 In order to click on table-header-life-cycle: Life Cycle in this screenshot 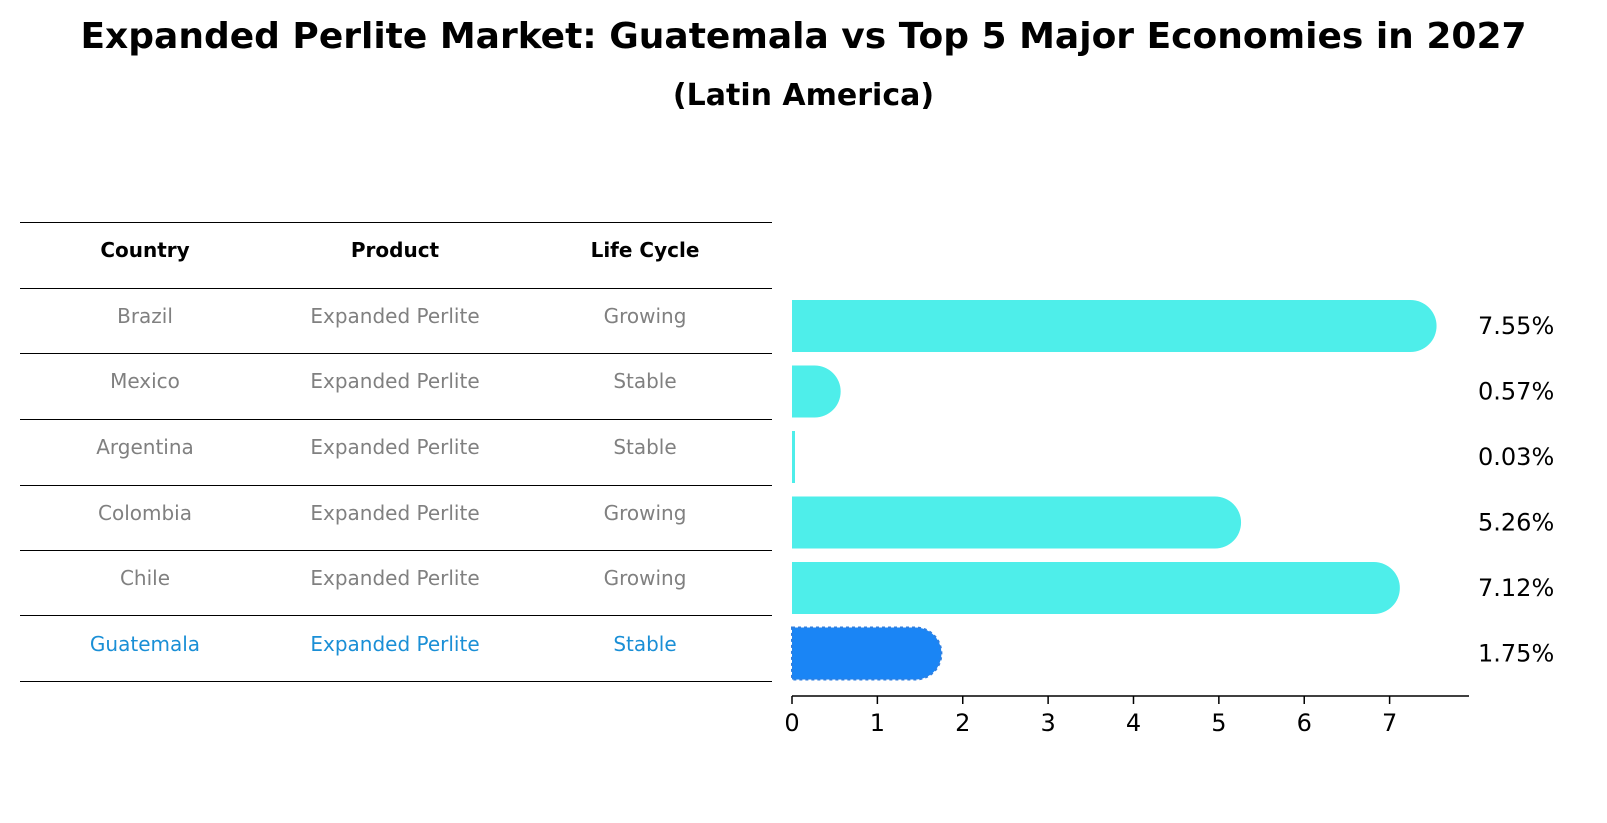, I will do `click(645, 250)`.